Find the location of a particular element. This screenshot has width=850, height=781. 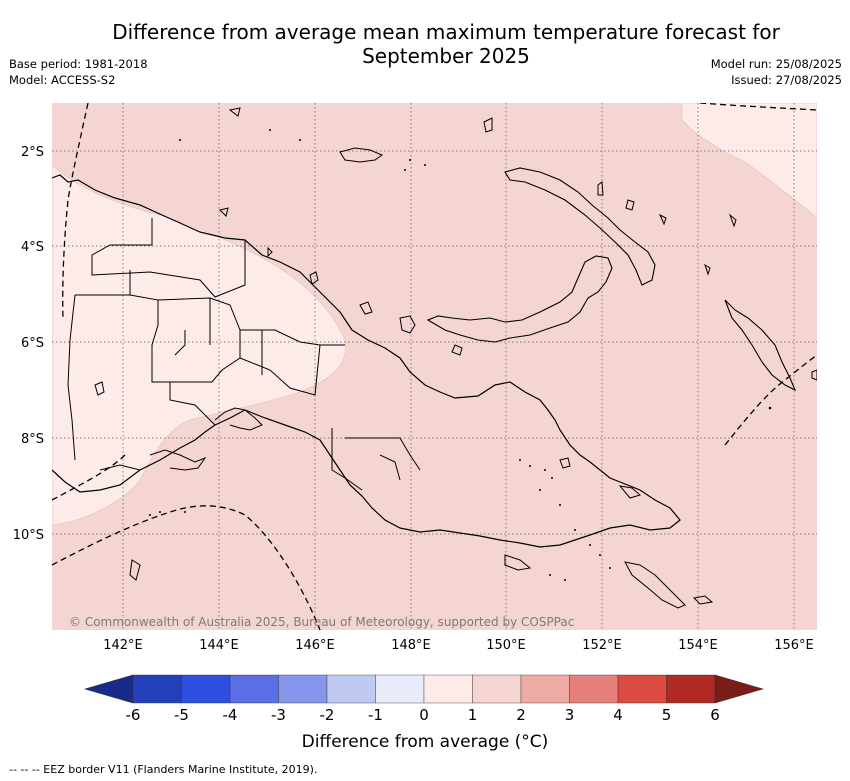

model-run: Model run: 25/08/2025 is located at coordinates (776, 64).